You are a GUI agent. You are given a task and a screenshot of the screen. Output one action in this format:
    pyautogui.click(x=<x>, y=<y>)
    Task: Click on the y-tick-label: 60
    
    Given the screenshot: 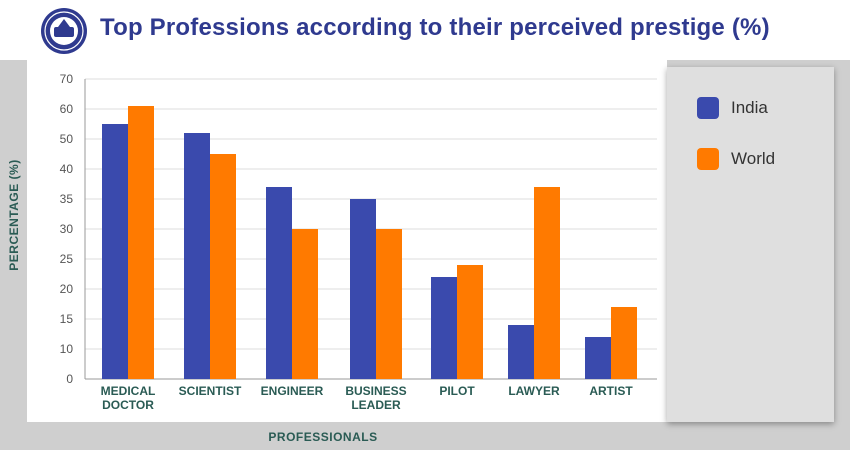 What is the action you would take?
    pyautogui.click(x=67, y=109)
    